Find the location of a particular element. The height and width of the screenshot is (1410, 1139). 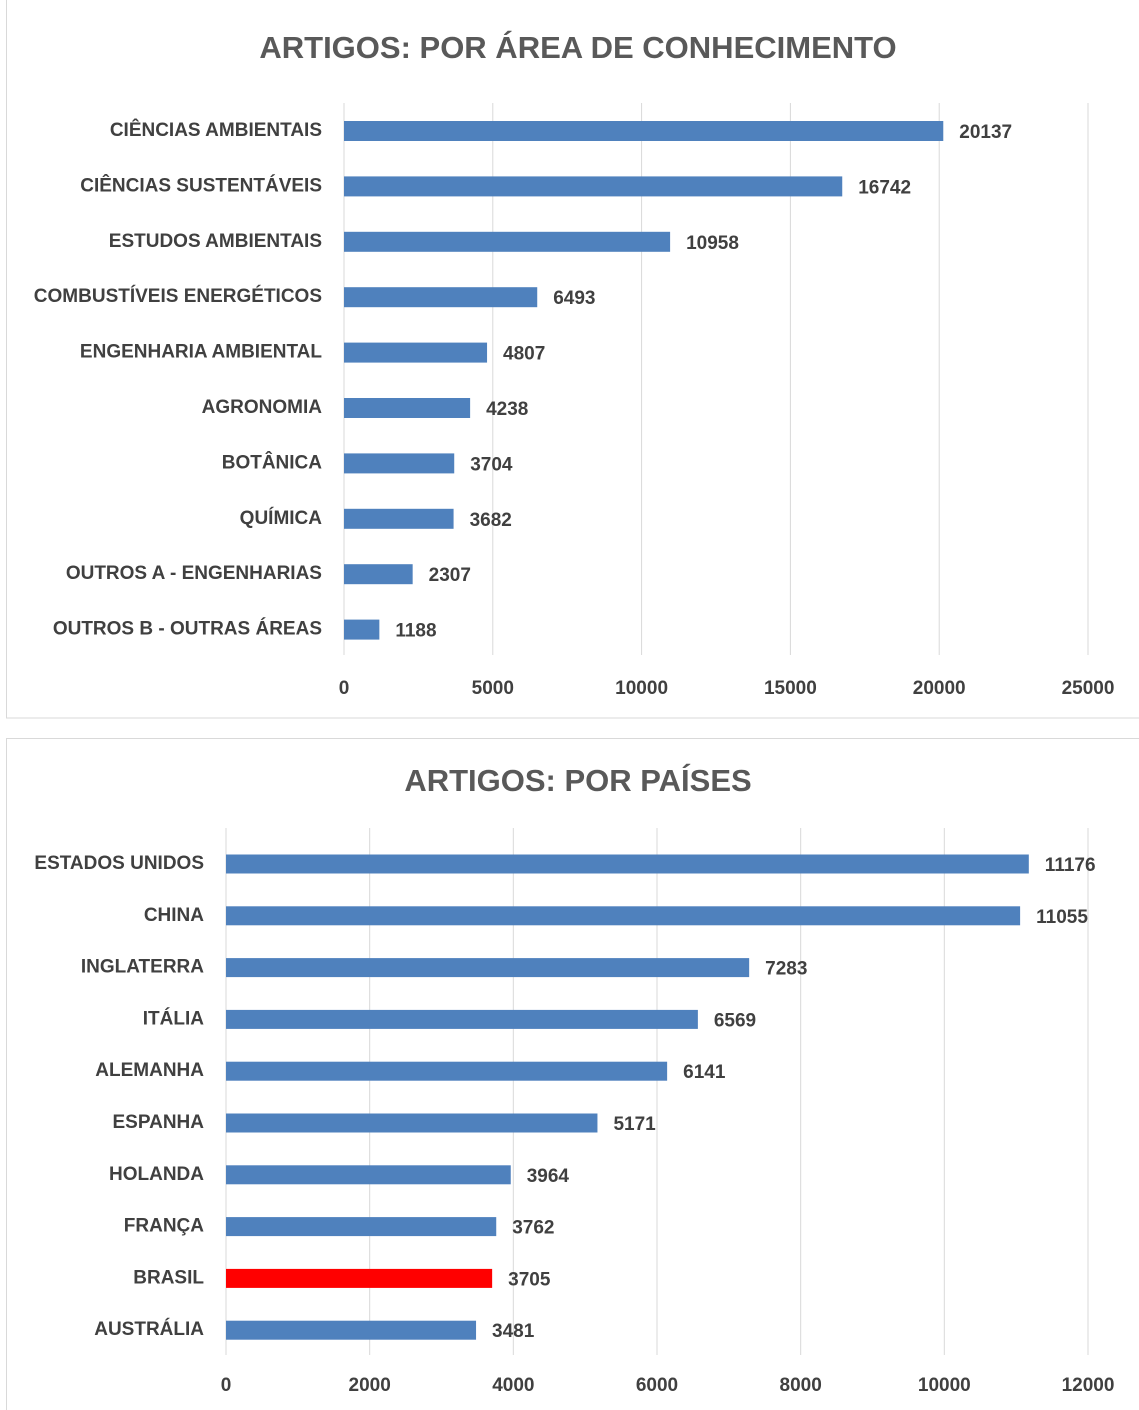

y-tick-label: ESTADOS UNIDOS is located at coordinates (119, 863).